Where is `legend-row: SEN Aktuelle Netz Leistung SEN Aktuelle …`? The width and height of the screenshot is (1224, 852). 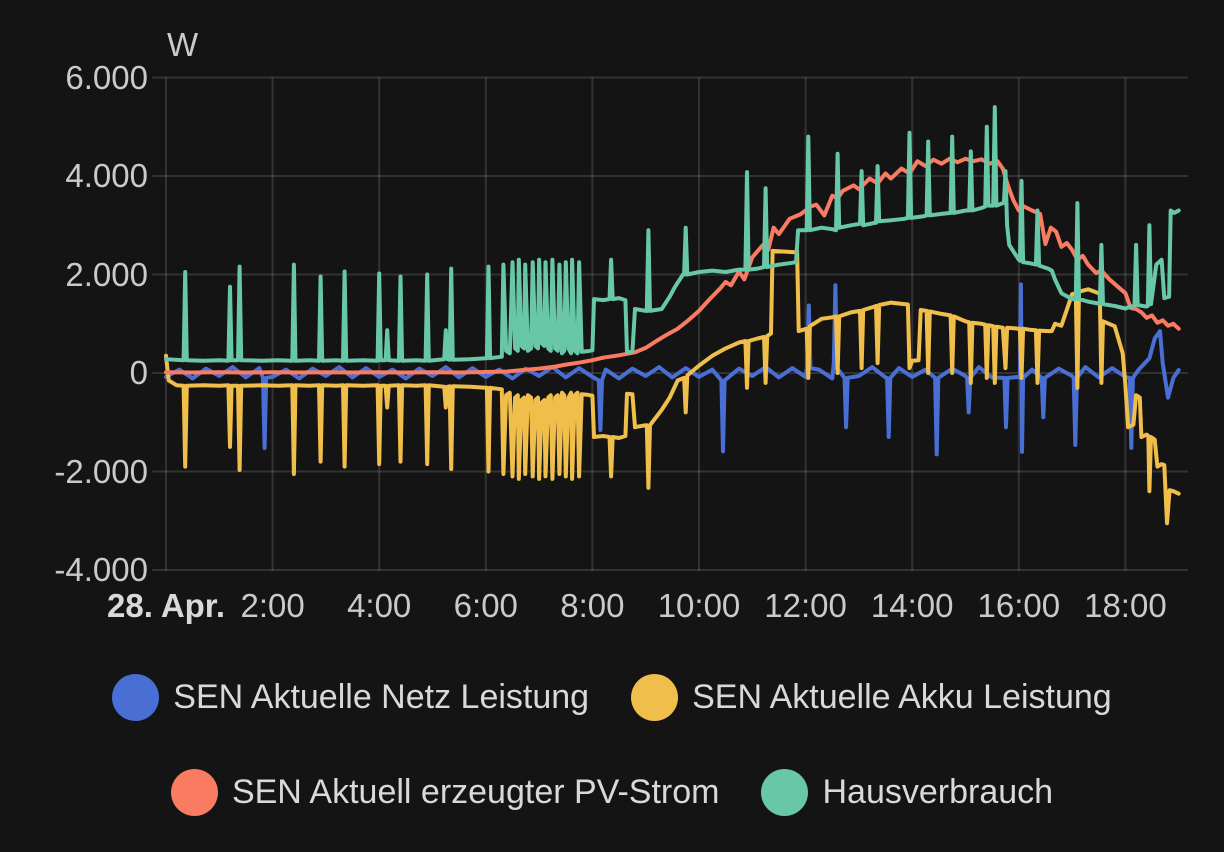 legend-row: SEN Aktuelle Netz Leistung SEN Aktuelle … is located at coordinates (612, 697).